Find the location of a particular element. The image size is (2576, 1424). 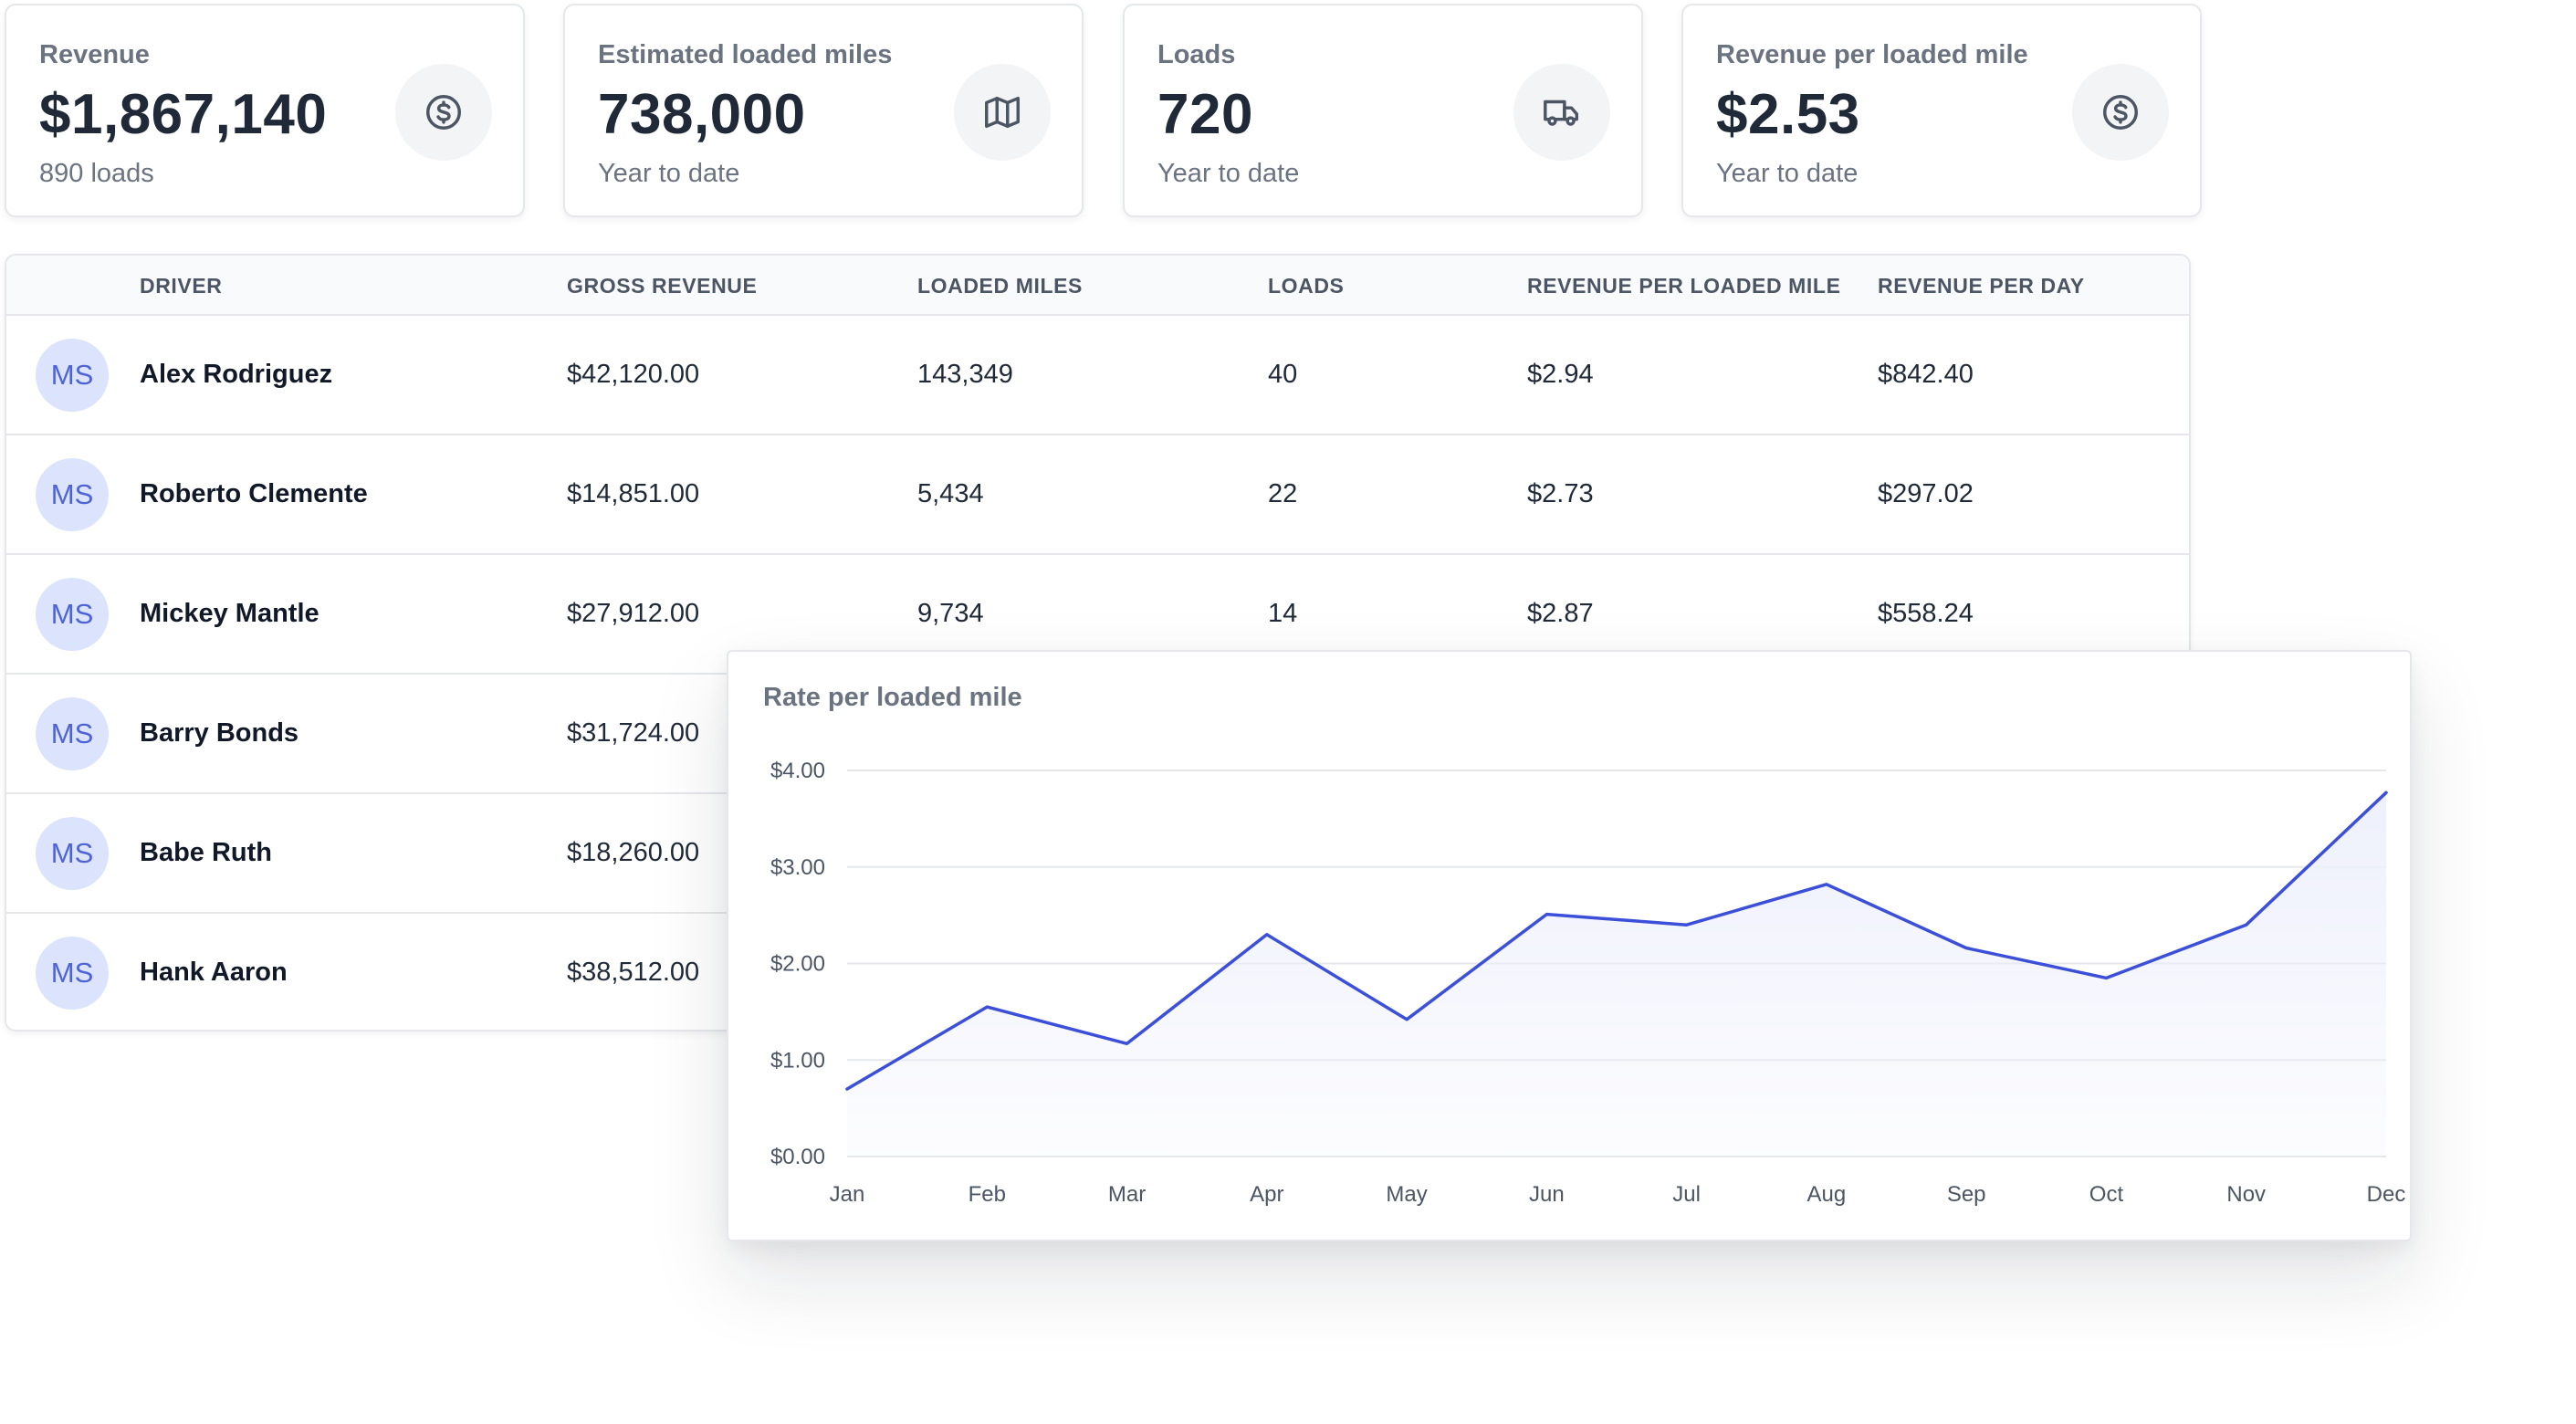

x-tick-label: Jul is located at coordinates (1687, 1194).